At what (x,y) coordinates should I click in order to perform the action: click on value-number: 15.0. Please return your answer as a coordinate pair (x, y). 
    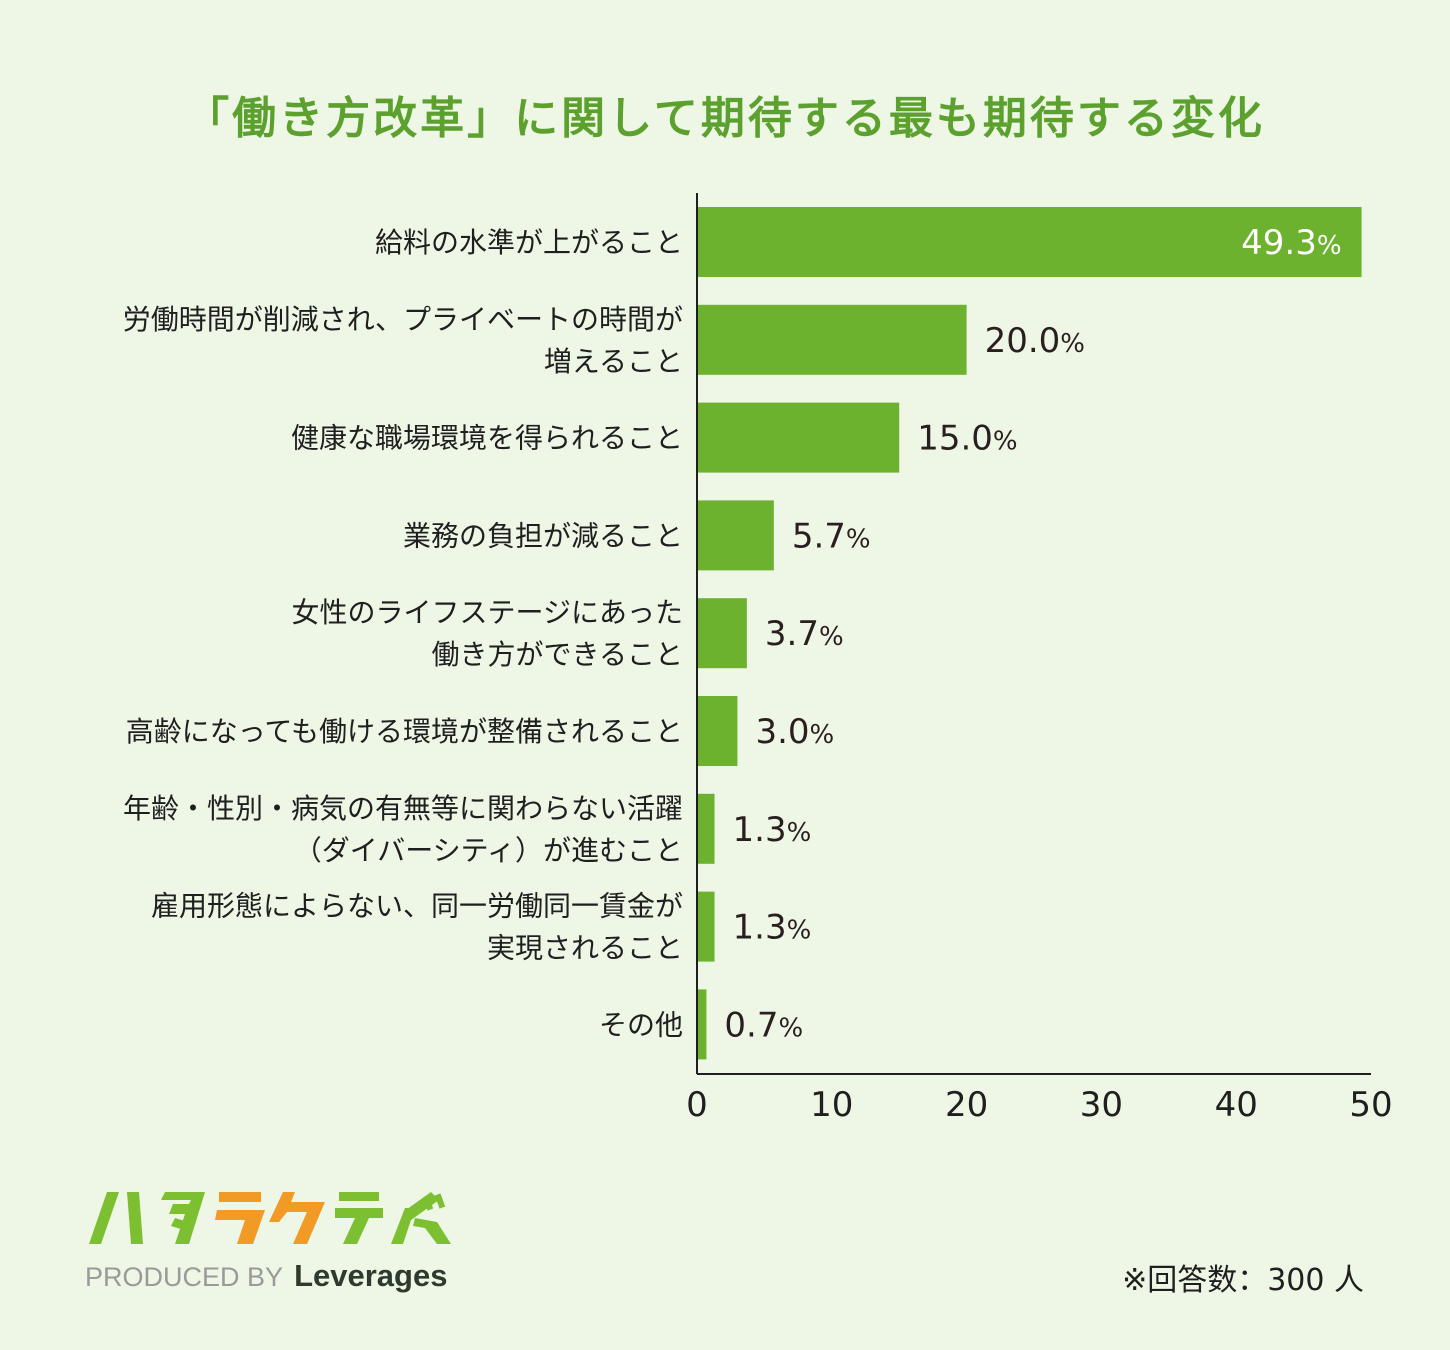
    Looking at the image, I should click on (955, 439).